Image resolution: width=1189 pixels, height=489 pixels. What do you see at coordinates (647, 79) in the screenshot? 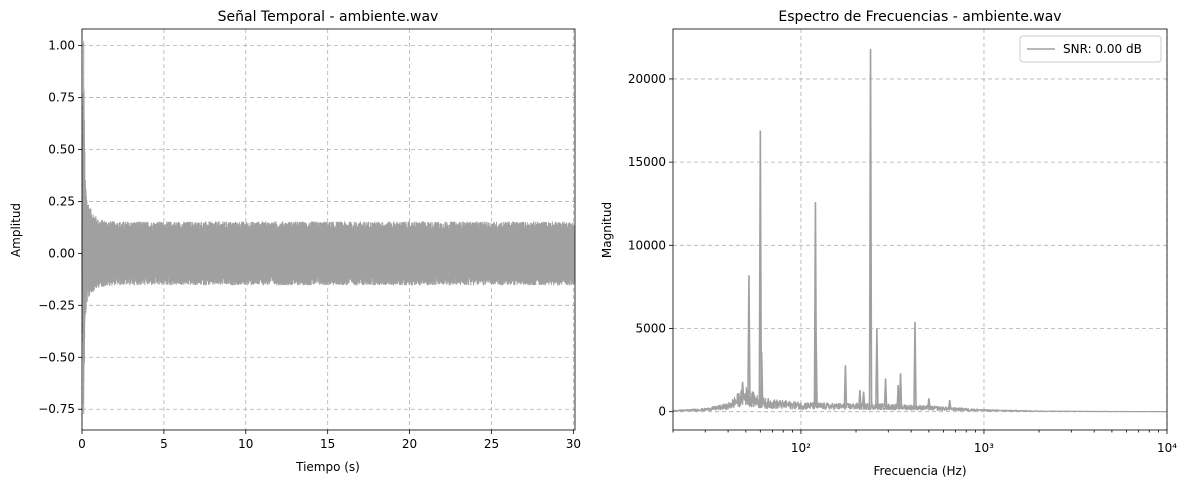
I see `y-tick-label: 20000` at bounding box center [647, 79].